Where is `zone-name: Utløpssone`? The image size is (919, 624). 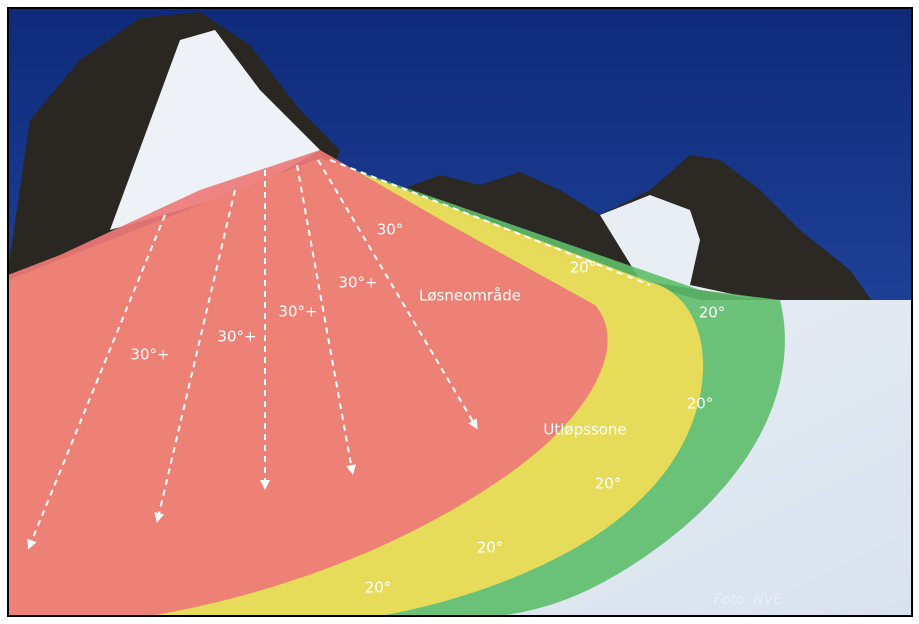 zone-name: Utløpssone is located at coordinates (584, 430).